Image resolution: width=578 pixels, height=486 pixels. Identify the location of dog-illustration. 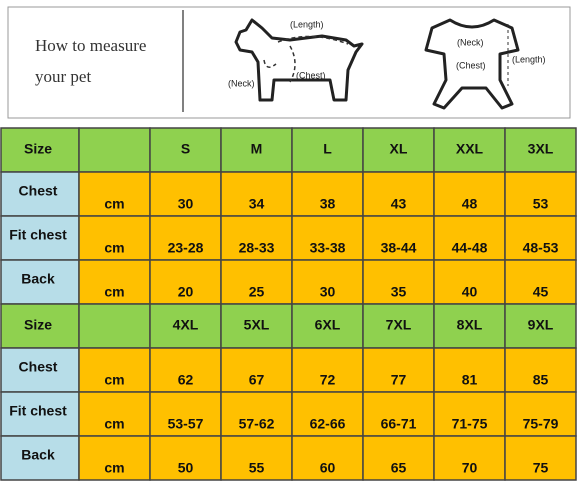
(299, 60).